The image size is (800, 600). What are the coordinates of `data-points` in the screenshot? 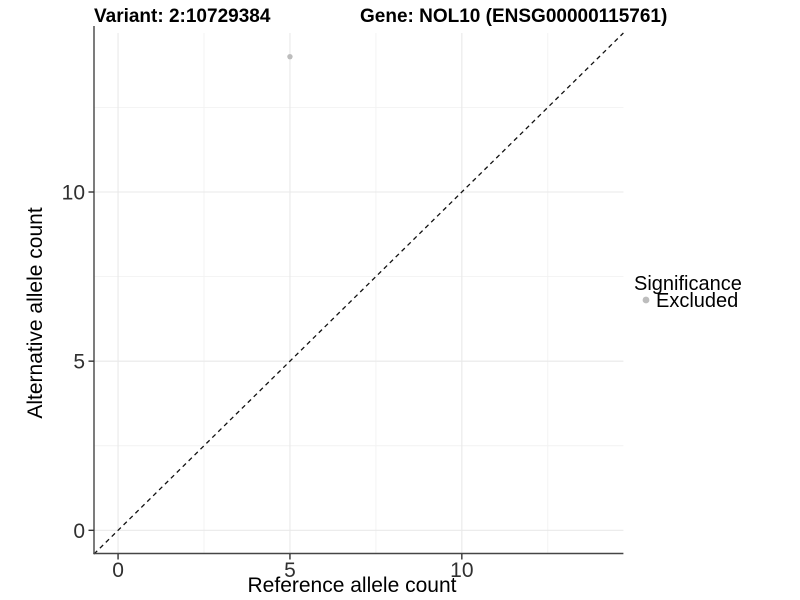 It's located at (290, 56).